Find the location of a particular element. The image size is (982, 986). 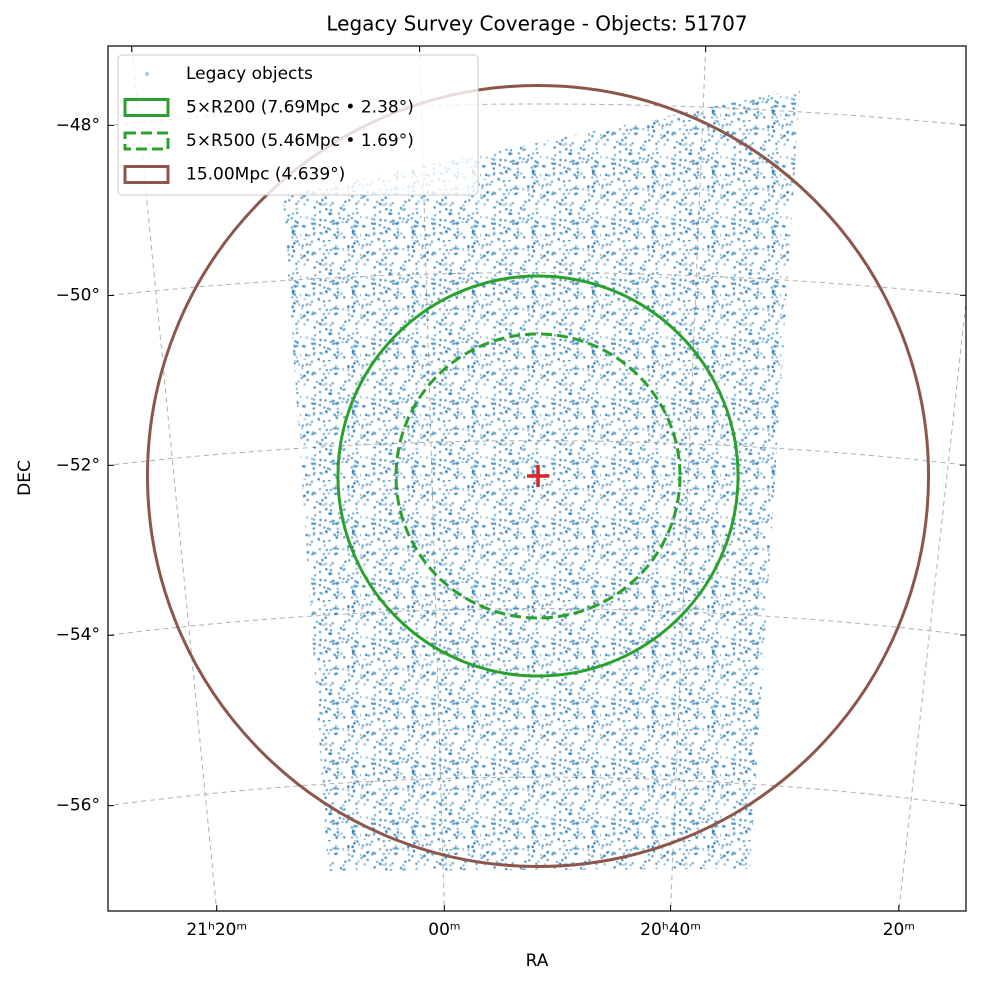

y-tick-label: −54° is located at coordinates (78, 635).